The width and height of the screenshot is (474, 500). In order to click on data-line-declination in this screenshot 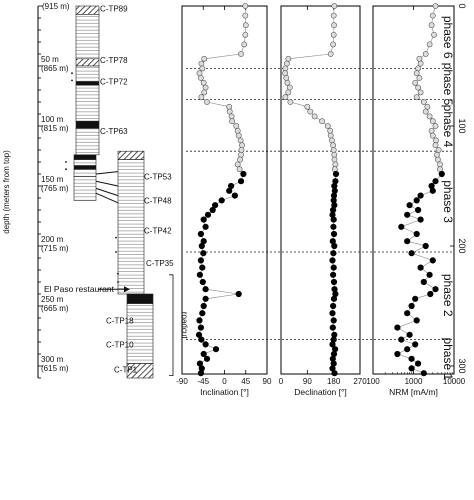, I will do `click(310, 189)`.